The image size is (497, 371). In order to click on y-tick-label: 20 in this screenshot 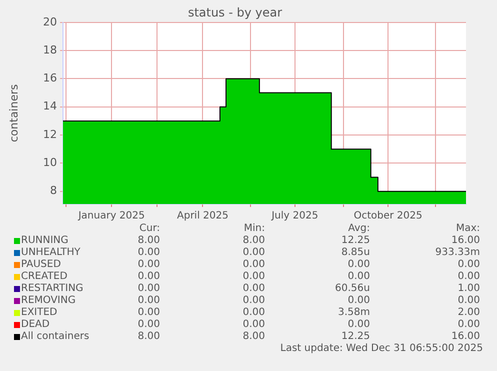, I will do `click(50, 21)`.